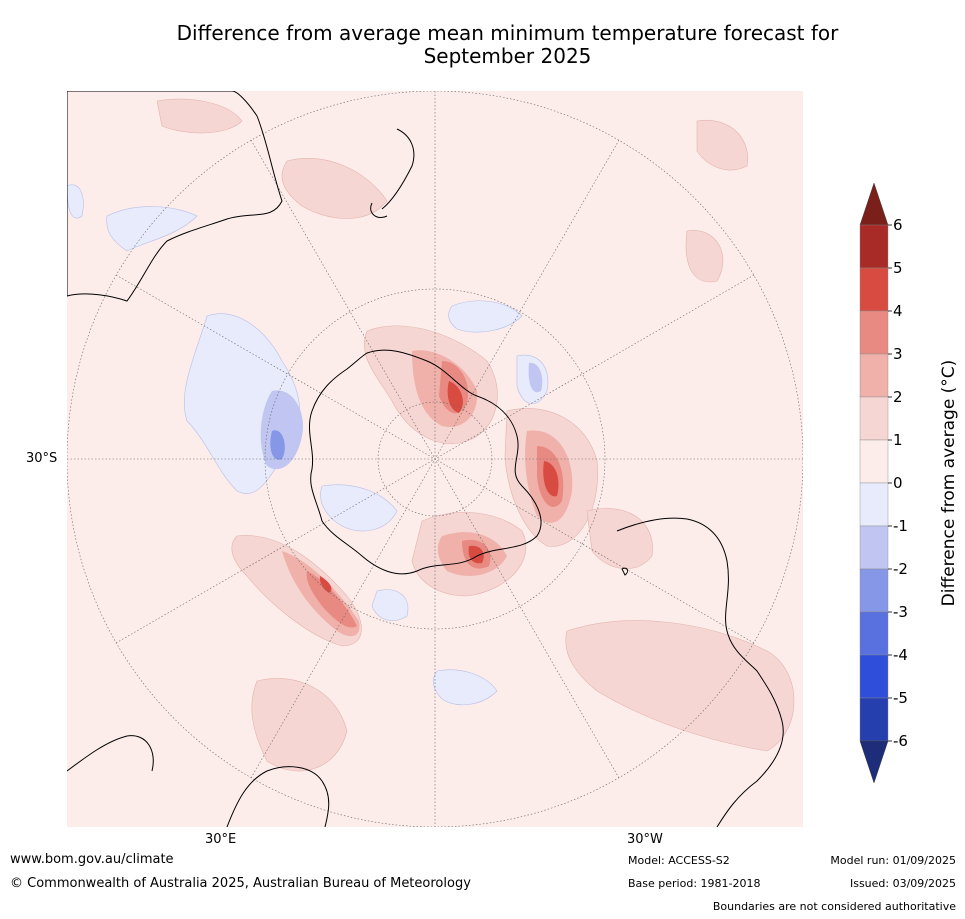 Image resolution: width=965 pixels, height=919 pixels. What do you see at coordinates (92, 859) in the screenshot?
I see `footer-url: www.bom.gov.au/climate` at bounding box center [92, 859].